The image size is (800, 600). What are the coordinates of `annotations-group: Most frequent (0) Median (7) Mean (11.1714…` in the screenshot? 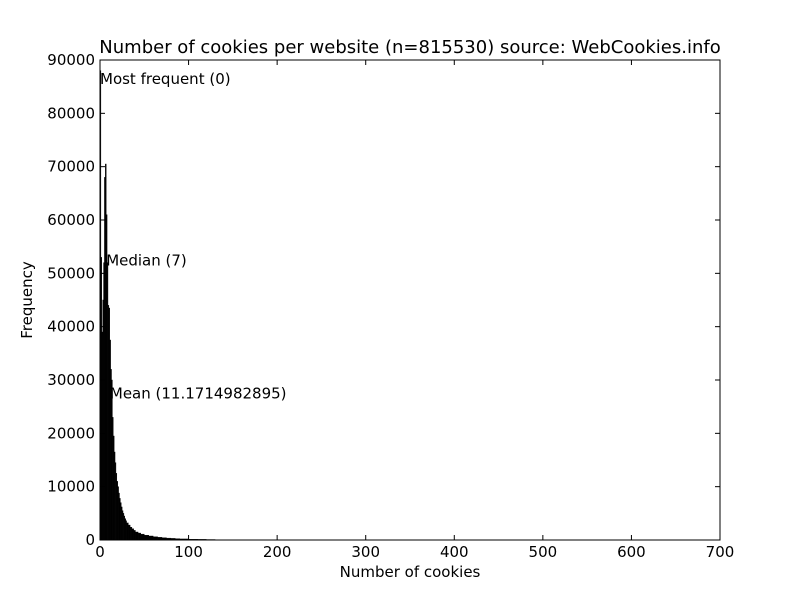 It's located at (193, 236).